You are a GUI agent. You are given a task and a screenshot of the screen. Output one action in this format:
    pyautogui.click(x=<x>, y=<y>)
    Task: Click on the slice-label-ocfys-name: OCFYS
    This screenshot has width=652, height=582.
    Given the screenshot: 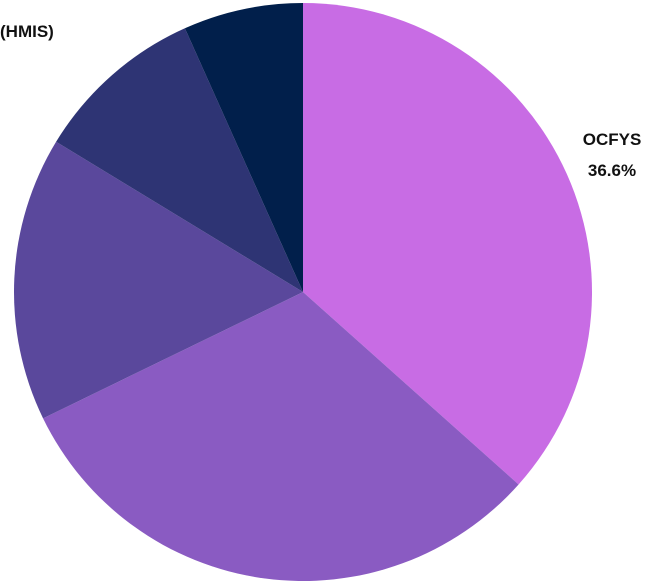 What is the action you would take?
    pyautogui.click(x=612, y=139)
    